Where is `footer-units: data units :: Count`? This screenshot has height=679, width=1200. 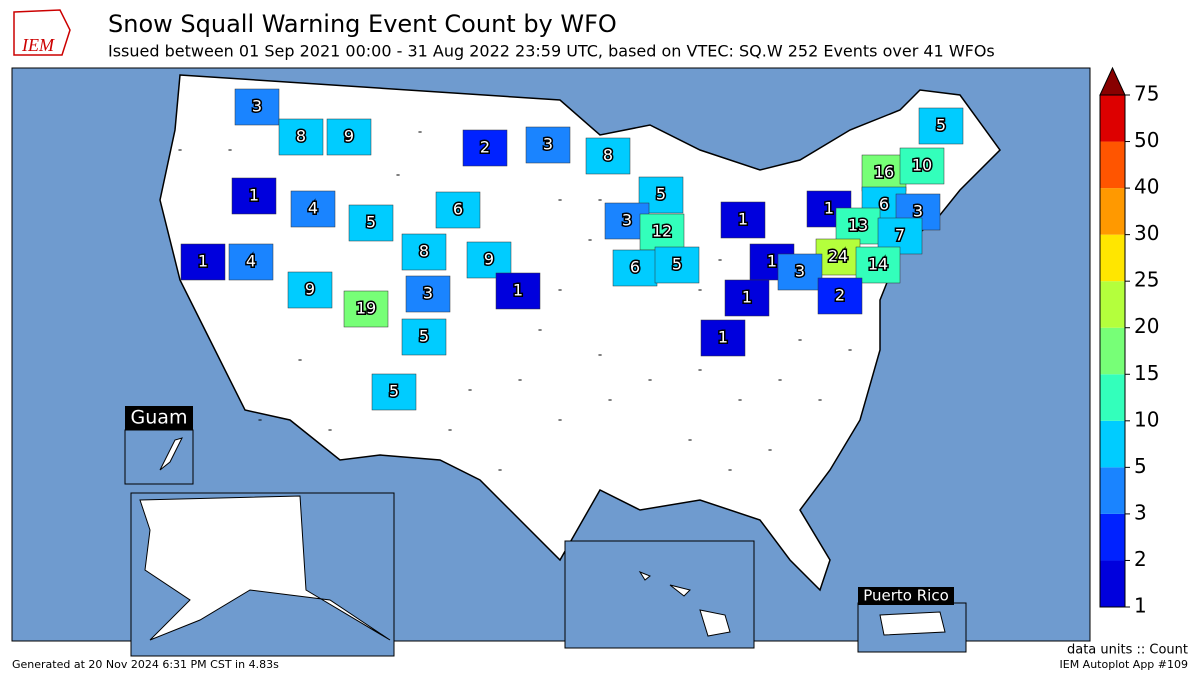
footer-units: data units :: Count is located at coordinates (1127, 650).